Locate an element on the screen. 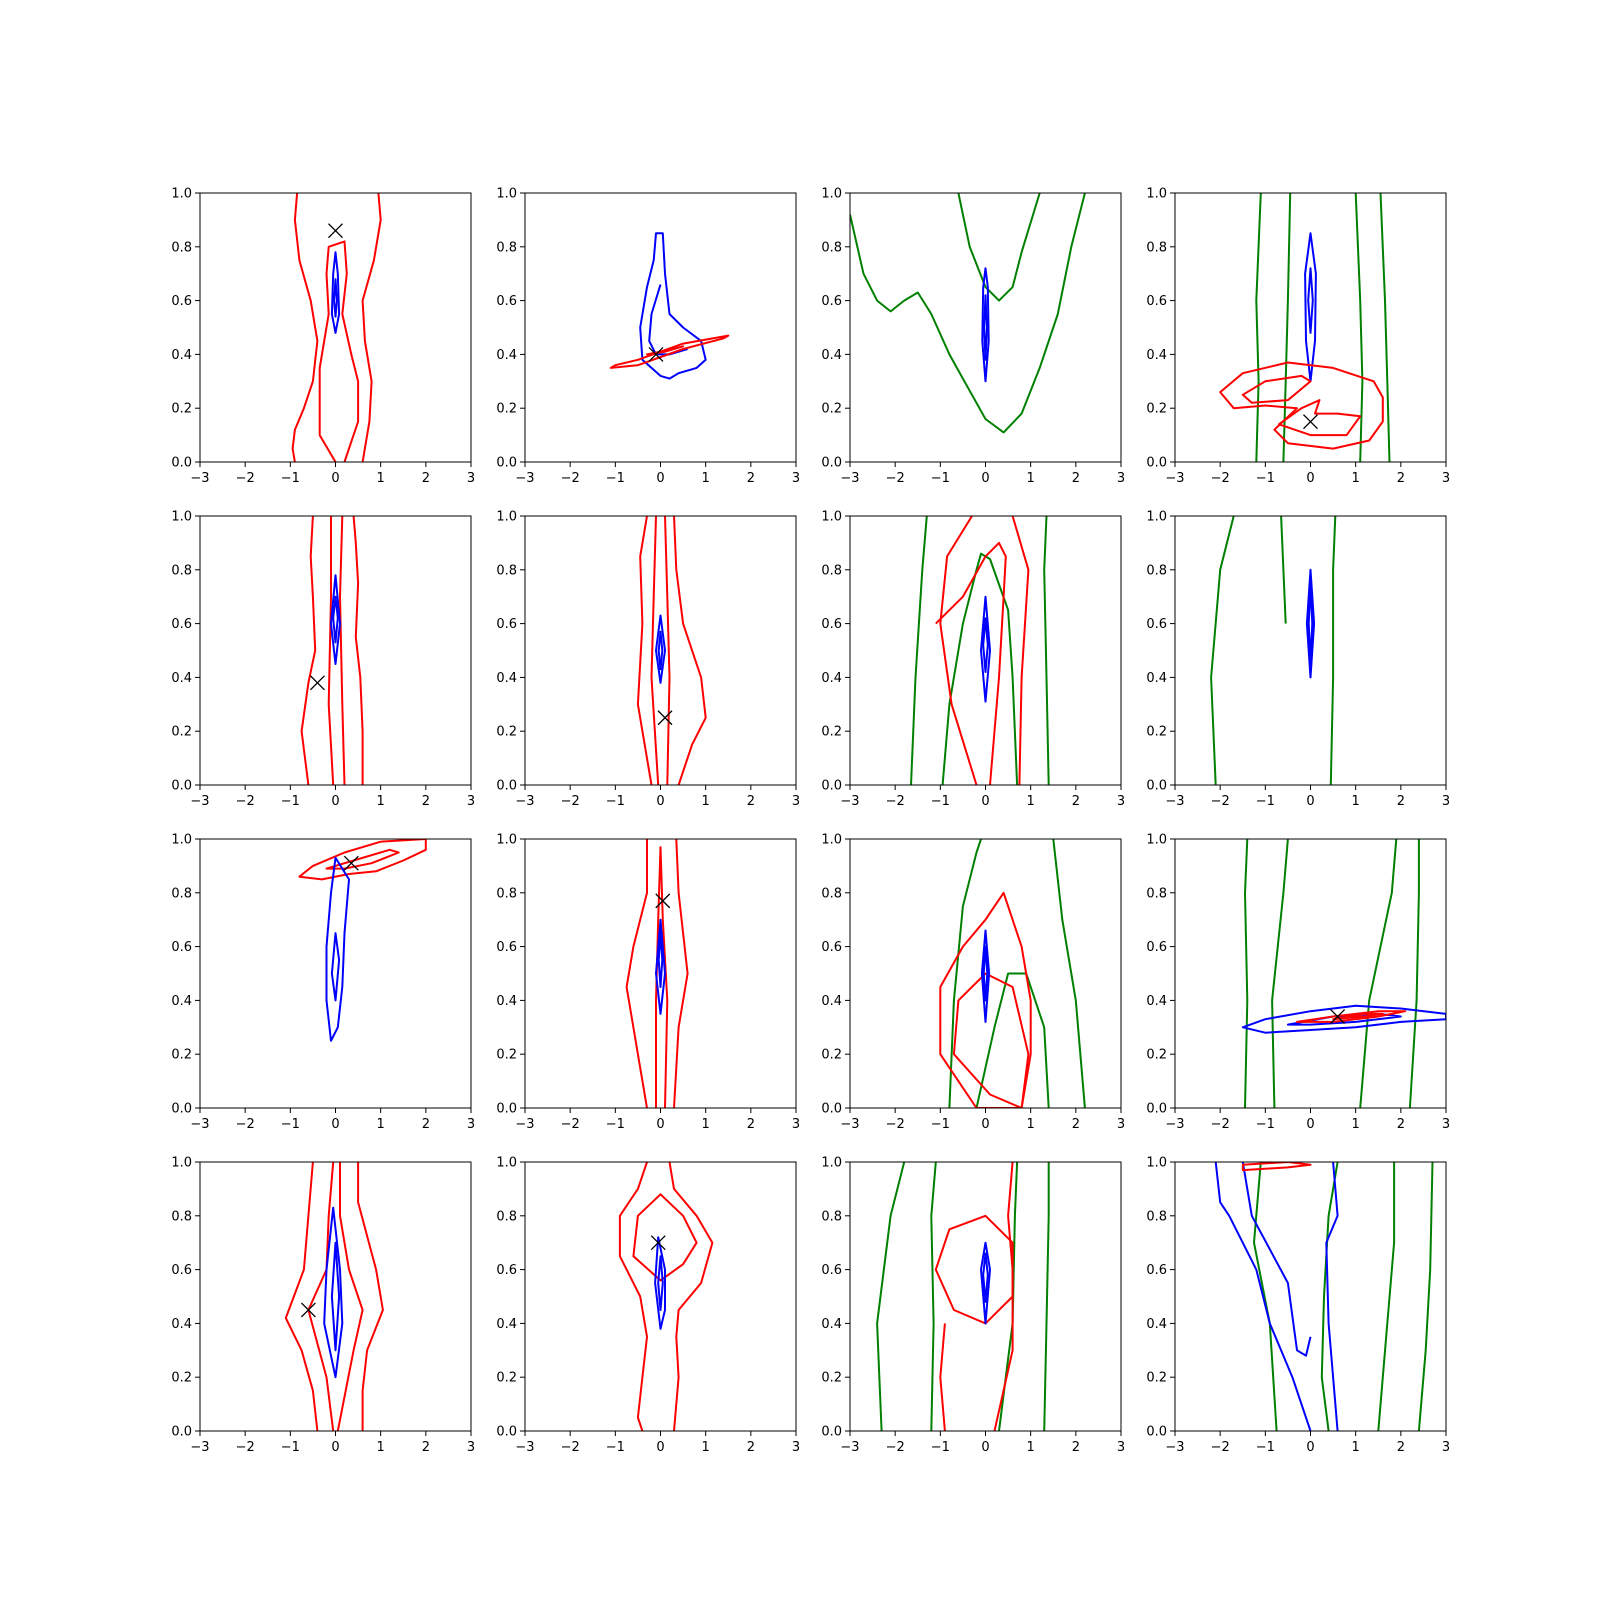  panel-r1-c1: −3 −2 −1 0 1 2 3 0.0 0.2 0.4 0.6 0.8 1.0 is located at coordinates (648, 660).